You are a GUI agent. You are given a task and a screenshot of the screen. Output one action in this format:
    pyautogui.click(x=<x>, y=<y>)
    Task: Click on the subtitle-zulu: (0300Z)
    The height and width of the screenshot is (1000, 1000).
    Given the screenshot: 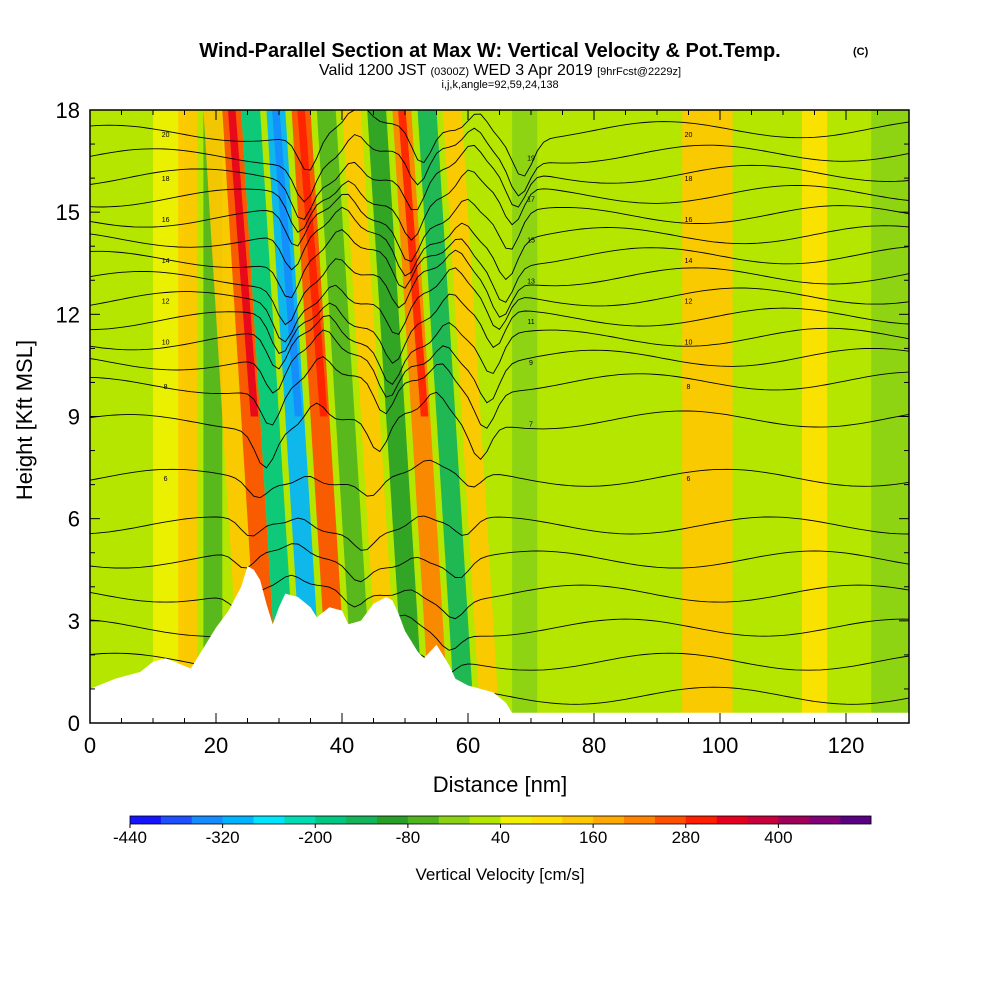 What is the action you would take?
    pyautogui.click(x=449, y=72)
    